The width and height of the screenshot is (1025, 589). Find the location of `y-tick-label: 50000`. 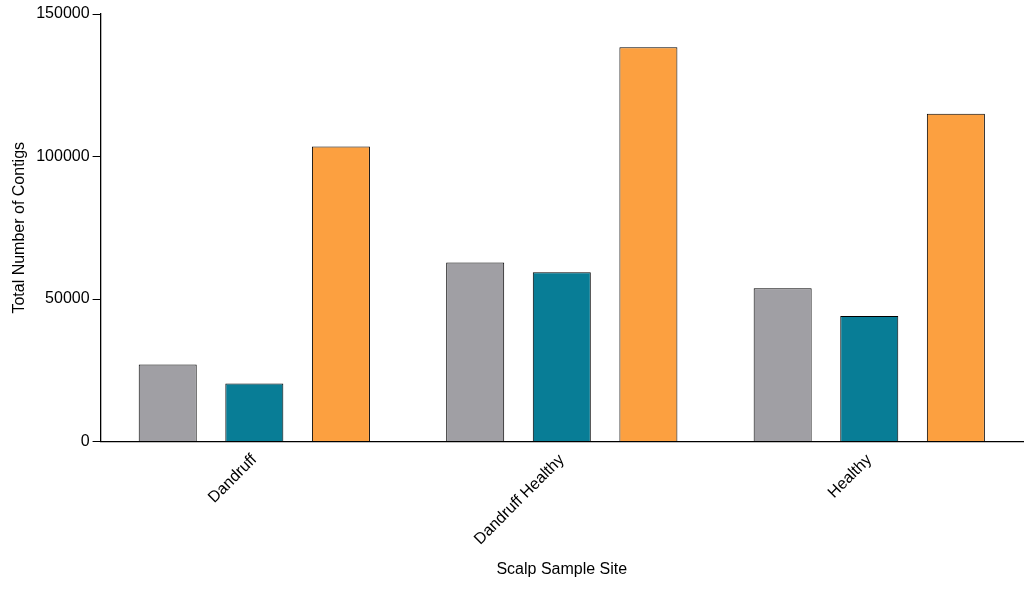

y-tick-label: 50000 is located at coordinates (67, 298).